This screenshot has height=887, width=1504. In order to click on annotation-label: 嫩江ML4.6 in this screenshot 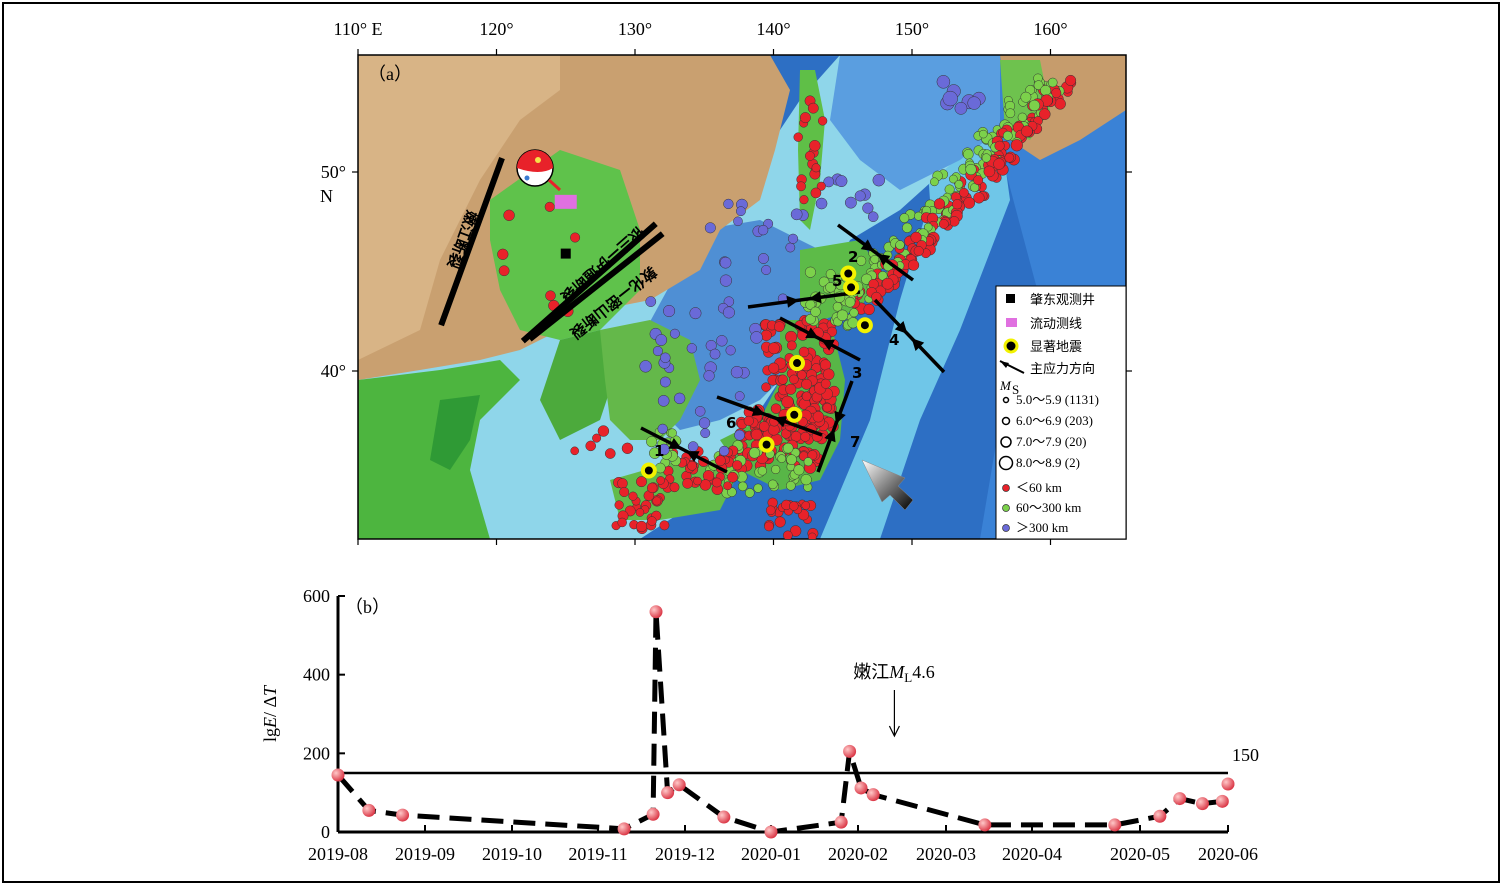, I will do `click(893, 673)`.